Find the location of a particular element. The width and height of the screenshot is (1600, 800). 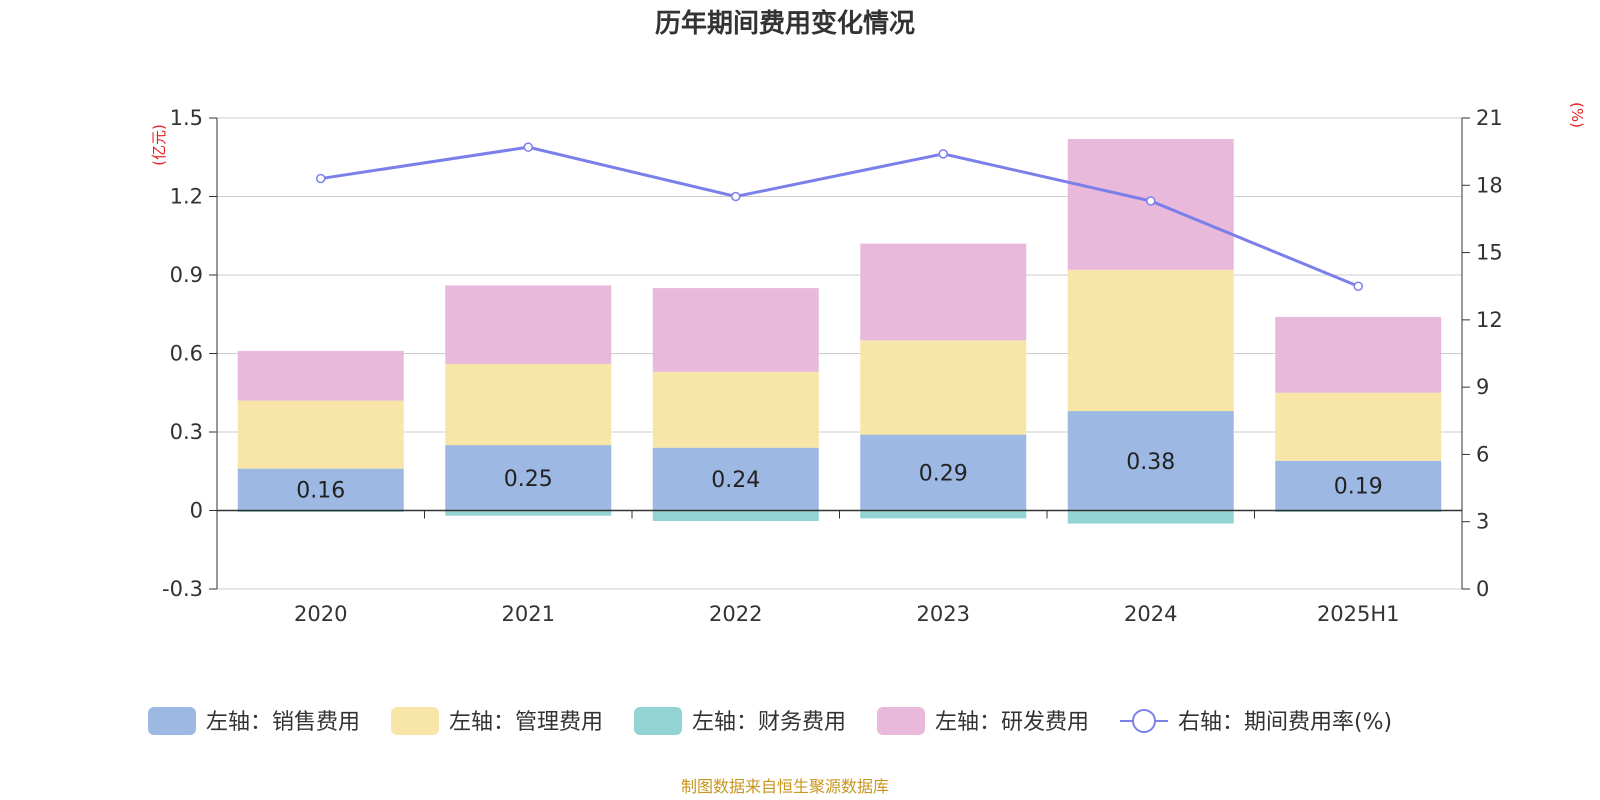

left-tick-label: 1.5 is located at coordinates (186, 118).